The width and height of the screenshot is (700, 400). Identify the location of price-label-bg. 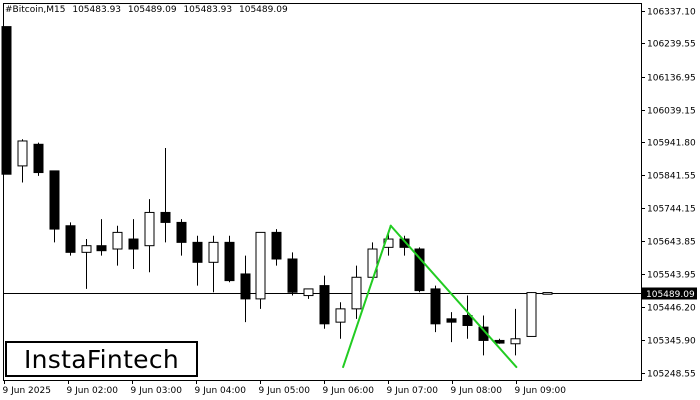
(669, 293).